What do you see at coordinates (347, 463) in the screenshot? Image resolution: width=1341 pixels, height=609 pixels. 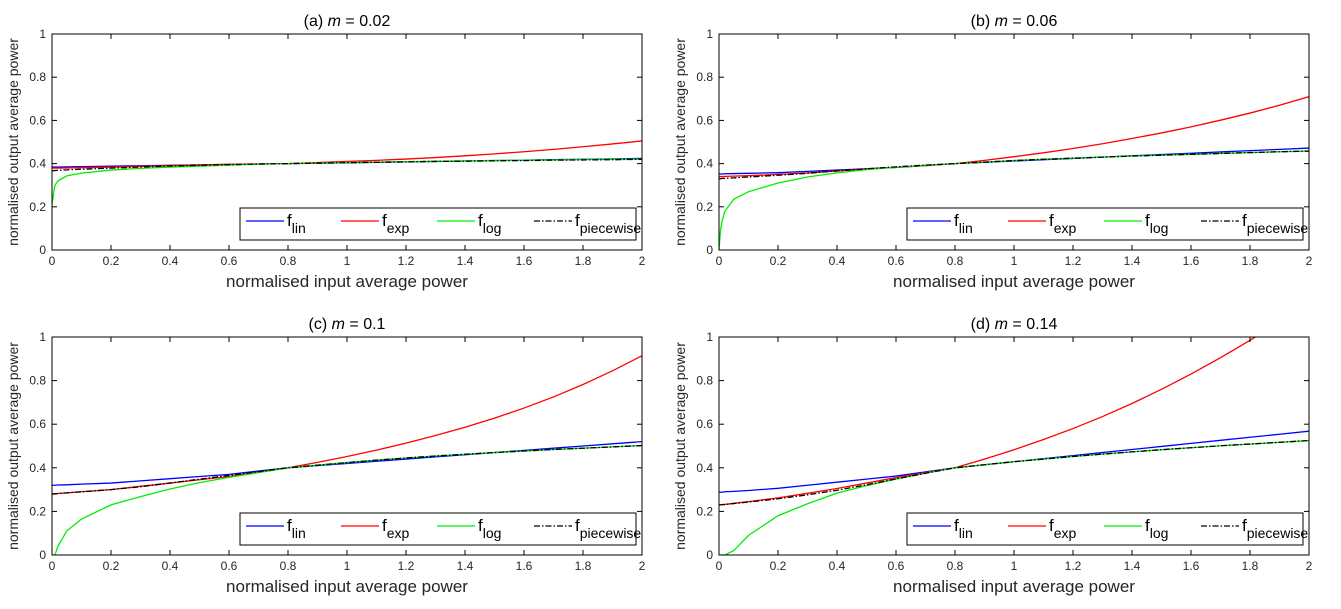 I see `series-line-lin` at bounding box center [347, 463].